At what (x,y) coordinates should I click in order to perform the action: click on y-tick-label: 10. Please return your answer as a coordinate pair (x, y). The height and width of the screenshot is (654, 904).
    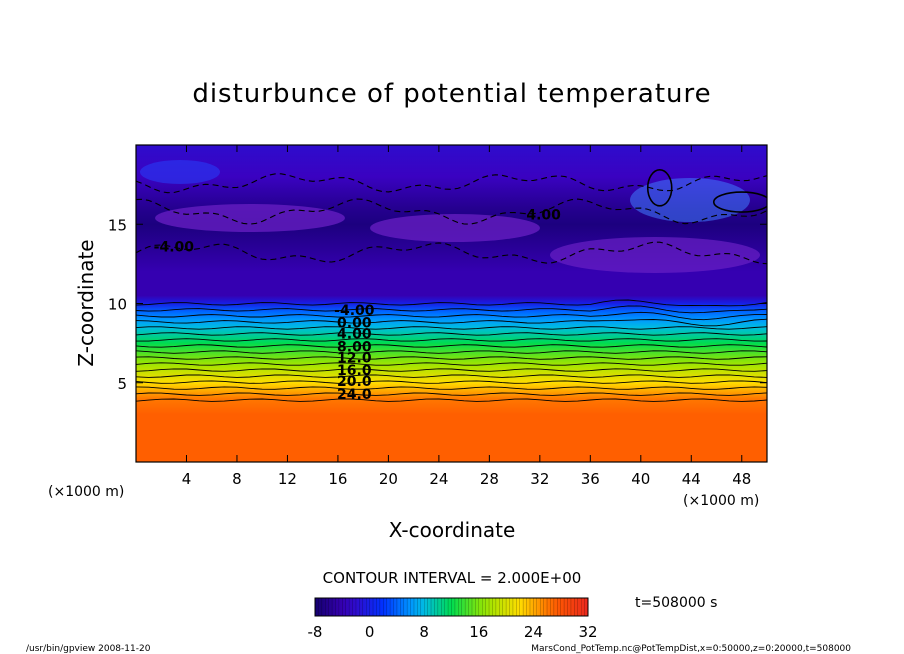
    Looking at the image, I should click on (117, 305).